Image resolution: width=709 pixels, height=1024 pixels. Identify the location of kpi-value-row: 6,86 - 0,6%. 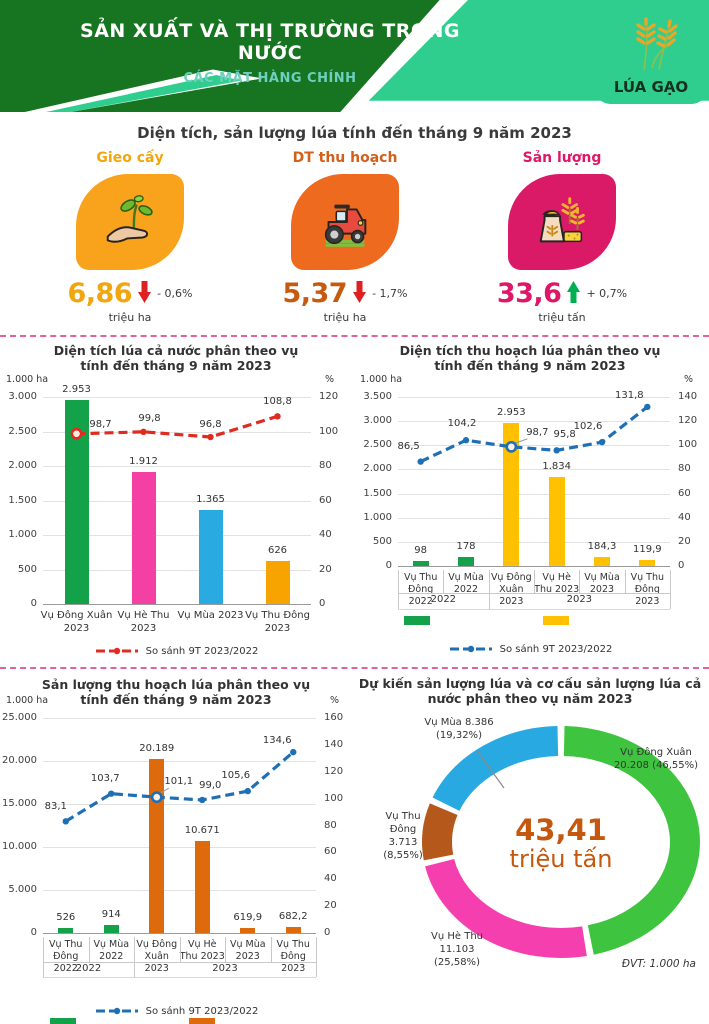
(130, 293).